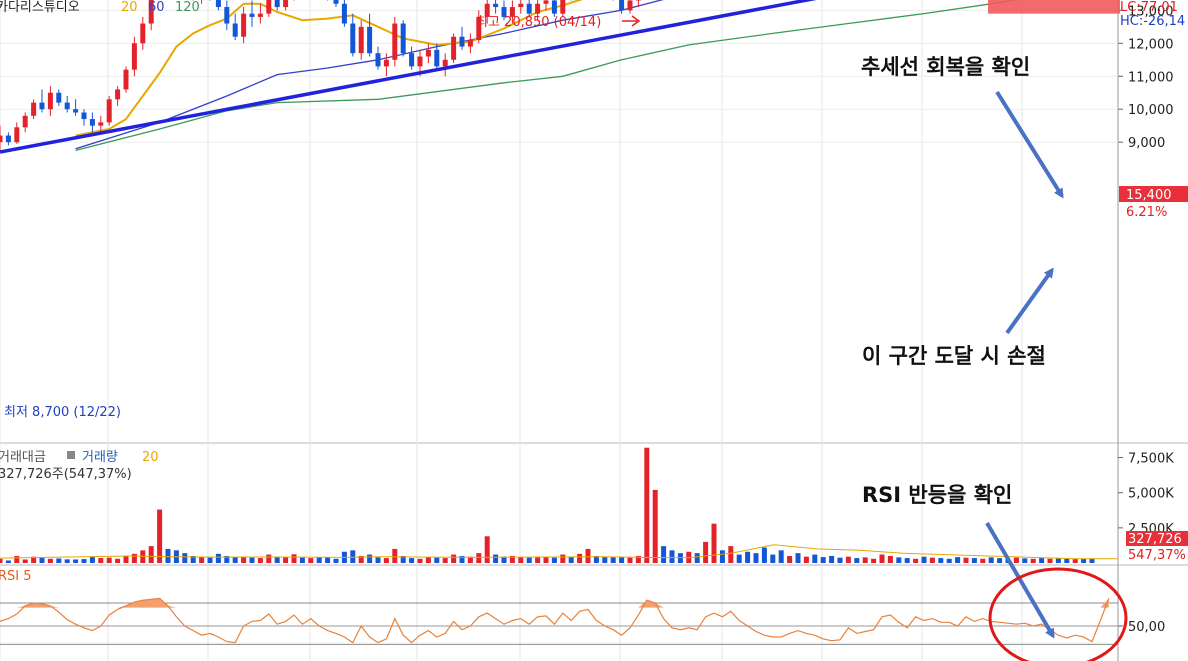 Image resolution: width=1188 pixels, height=661 pixels. Describe the element at coordinates (1146, 212) in the screenshot. I see `current-change-label: 6.21%` at that location.